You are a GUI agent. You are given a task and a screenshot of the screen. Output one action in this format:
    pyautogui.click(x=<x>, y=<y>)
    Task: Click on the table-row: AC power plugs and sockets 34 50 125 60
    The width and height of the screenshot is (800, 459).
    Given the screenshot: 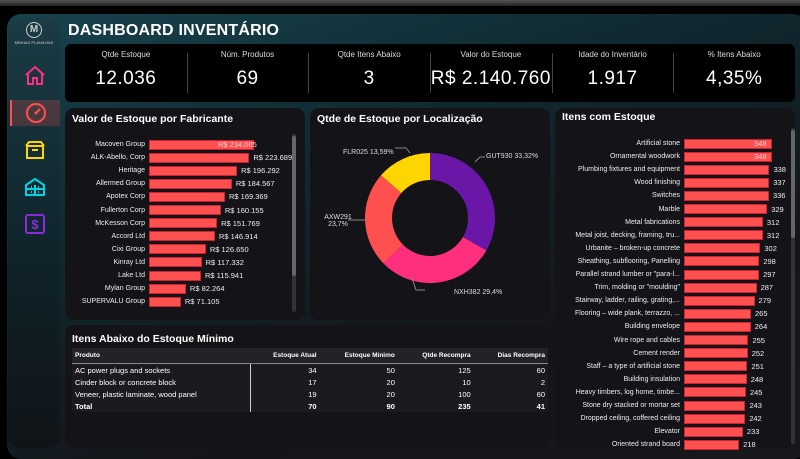 What is the action you would take?
    pyautogui.click(x=310, y=369)
    